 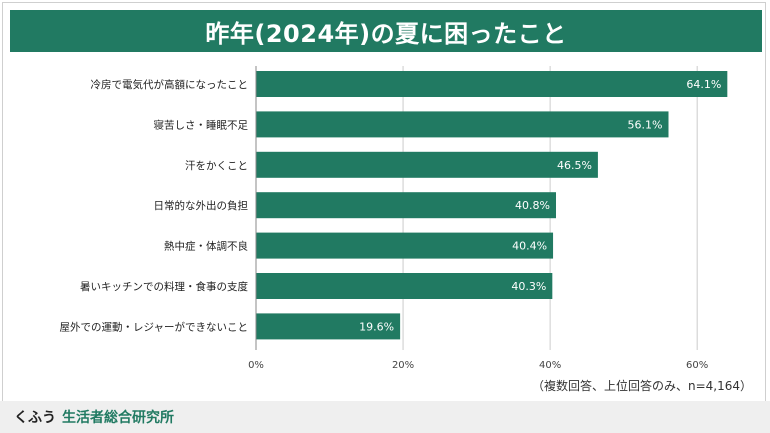 What do you see at coordinates (550, 365) in the screenshot?
I see `x-tick-label: 40%` at bounding box center [550, 365].